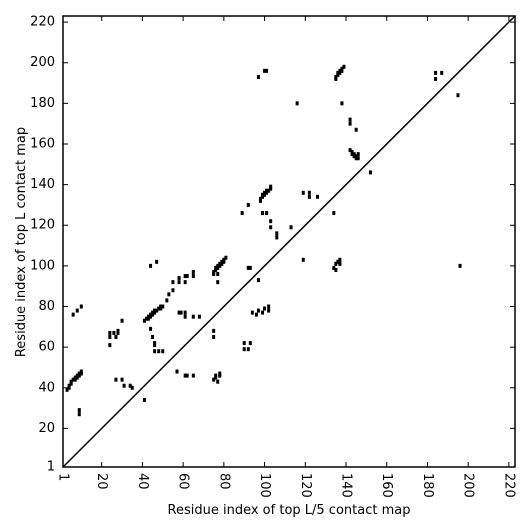 Image resolution: width=531 pixels, height=531 pixels. Describe the element at coordinates (63, 477) in the screenshot. I see `x-tick-label: 1` at that location.